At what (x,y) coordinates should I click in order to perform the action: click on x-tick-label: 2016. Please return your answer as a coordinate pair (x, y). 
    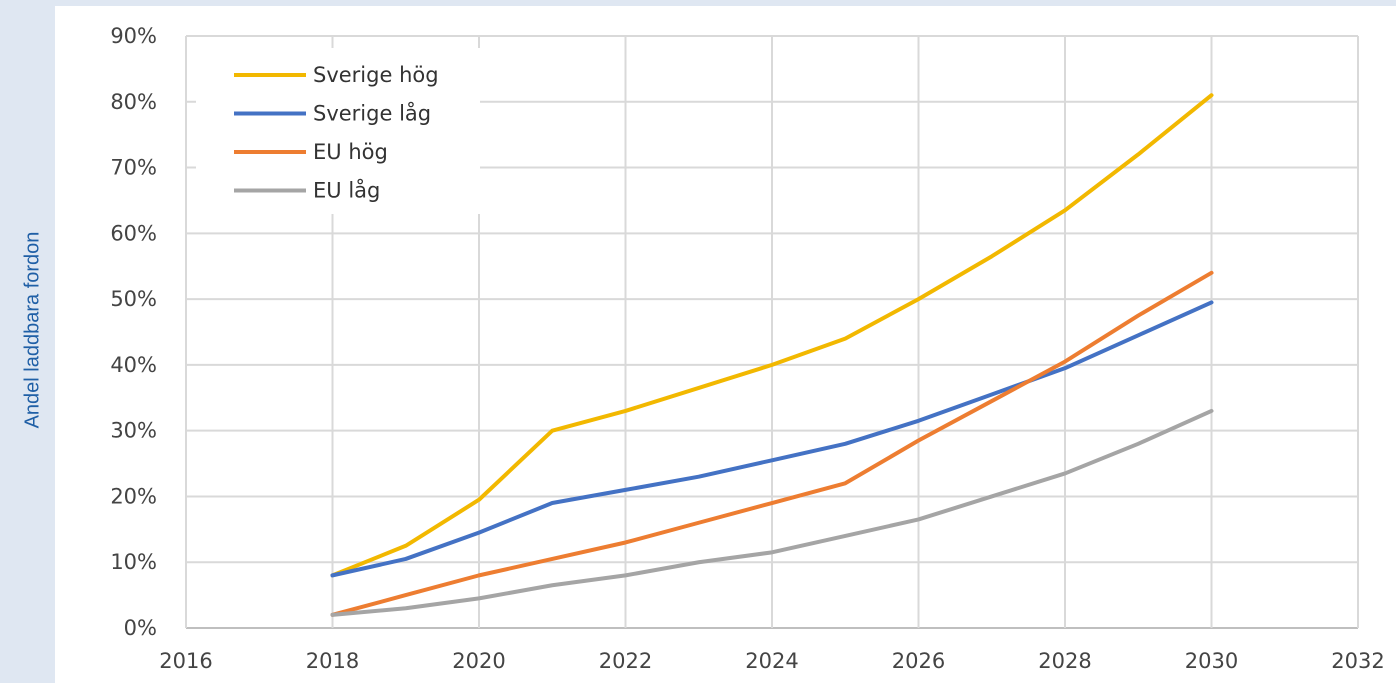
    Looking at the image, I should click on (185, 661).